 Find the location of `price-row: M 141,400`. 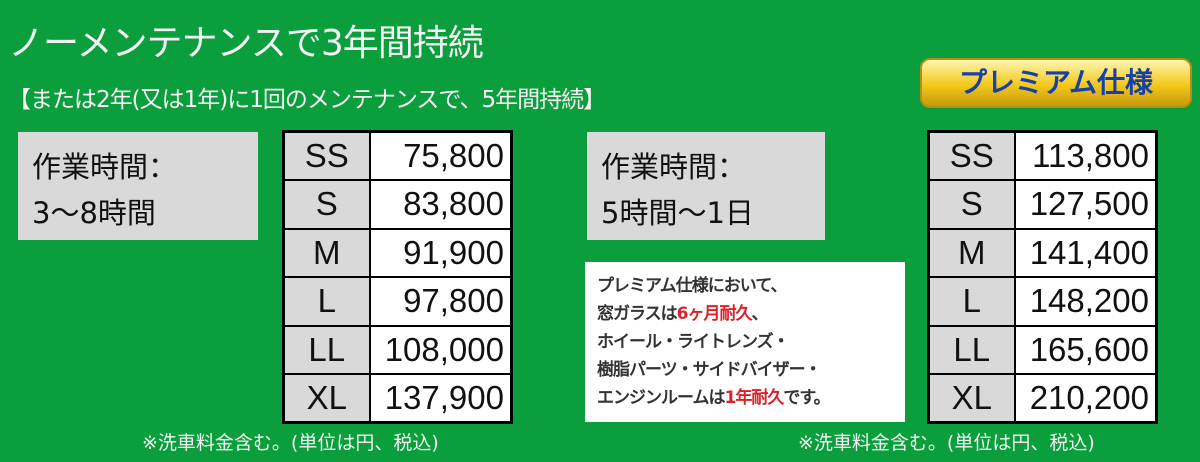

price-row: M 141,400 is located at coordinates (1042, 252).